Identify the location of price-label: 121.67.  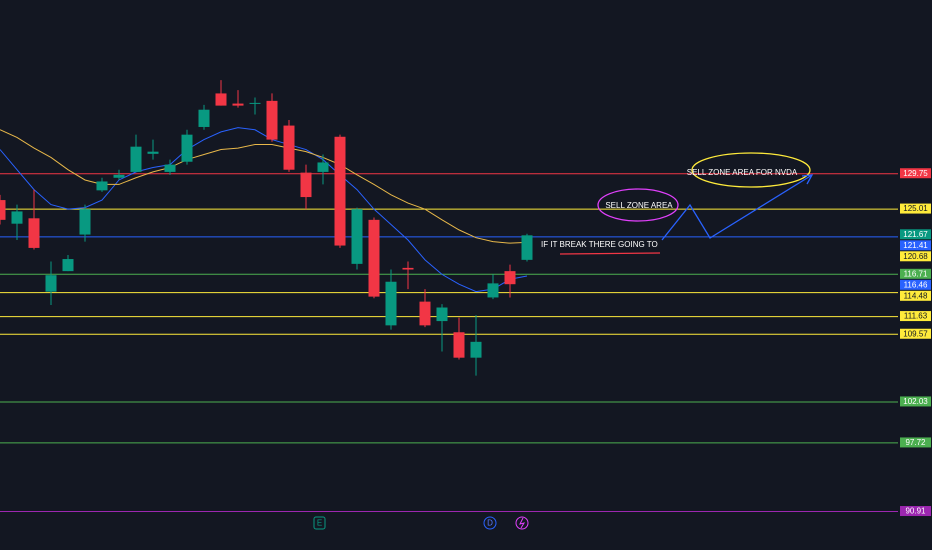
(915, 234).